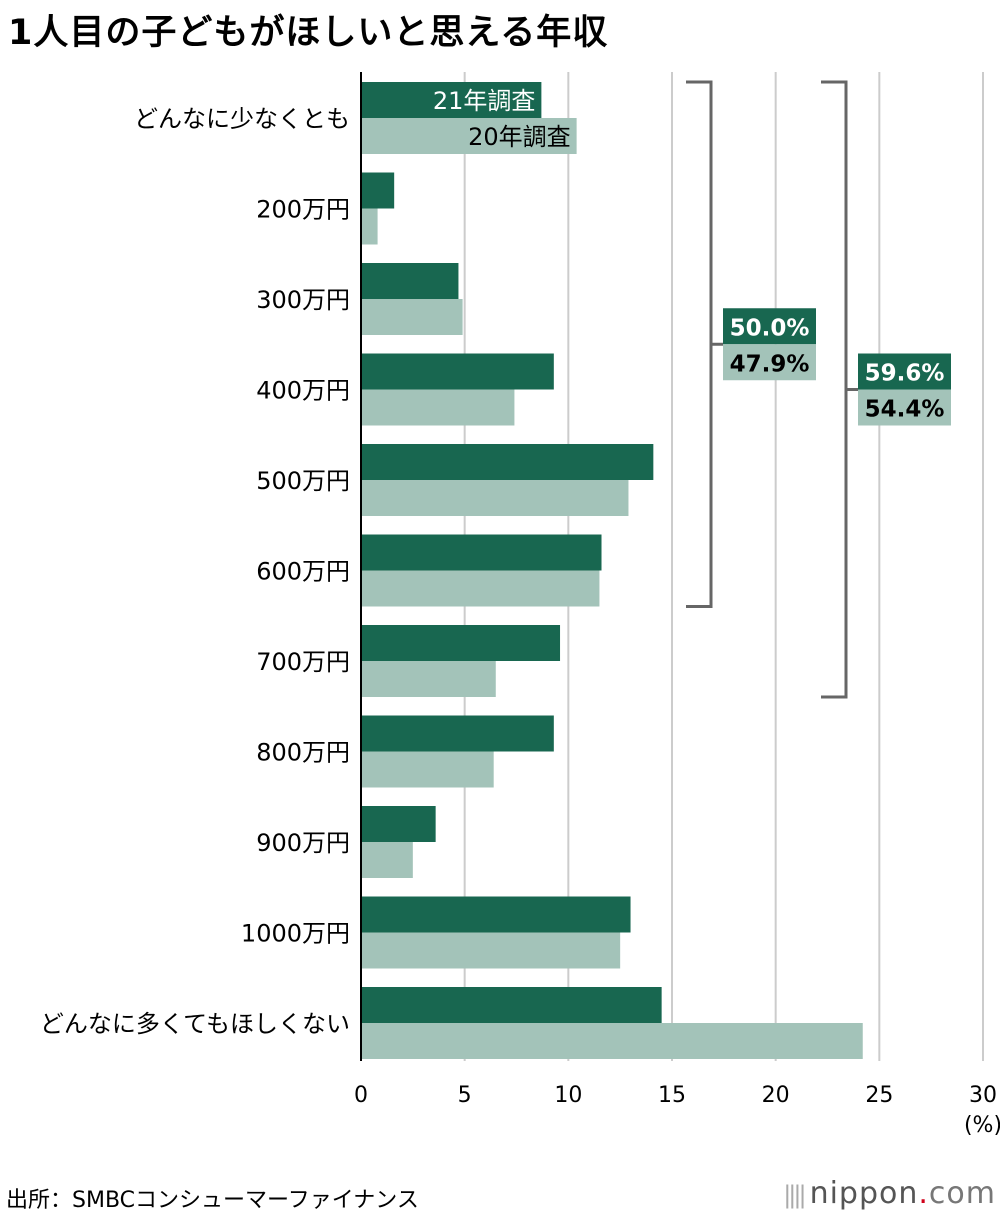  Describe the element at coordinates (864, 1193) in the screenshot. I see `logo-main: nippon` at that location.